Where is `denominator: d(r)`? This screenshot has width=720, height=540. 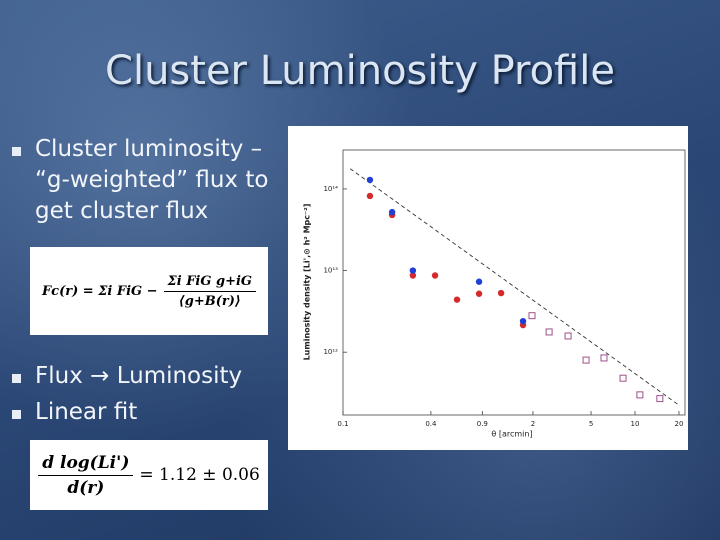
denominator: d(r) is located at coordinates (86, 487).